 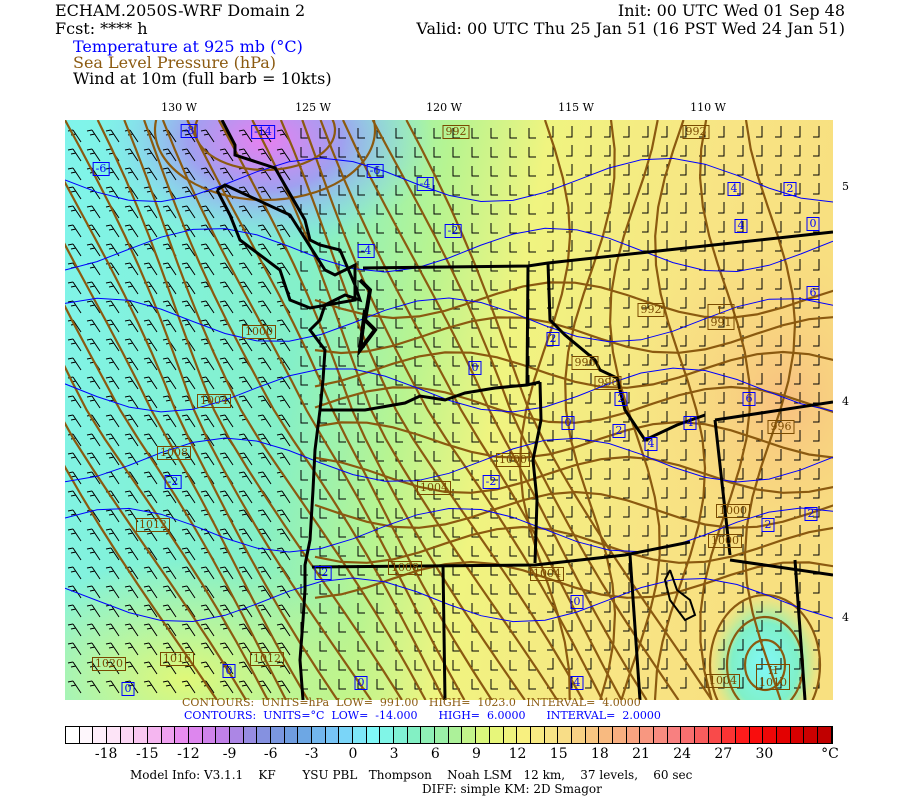 What do you see at coordinates (619, 431) in the screenshot?
I see `temperature-contour-label: 2` at bounding box center [619, 431].